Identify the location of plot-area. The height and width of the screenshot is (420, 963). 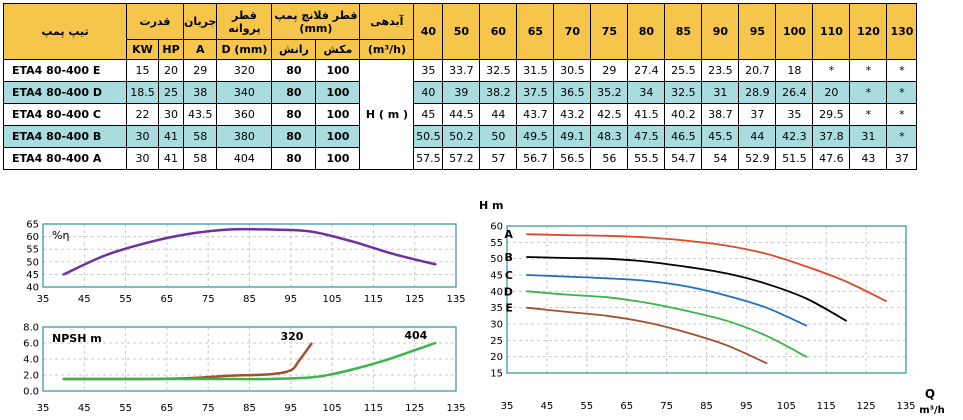
(706, 299).